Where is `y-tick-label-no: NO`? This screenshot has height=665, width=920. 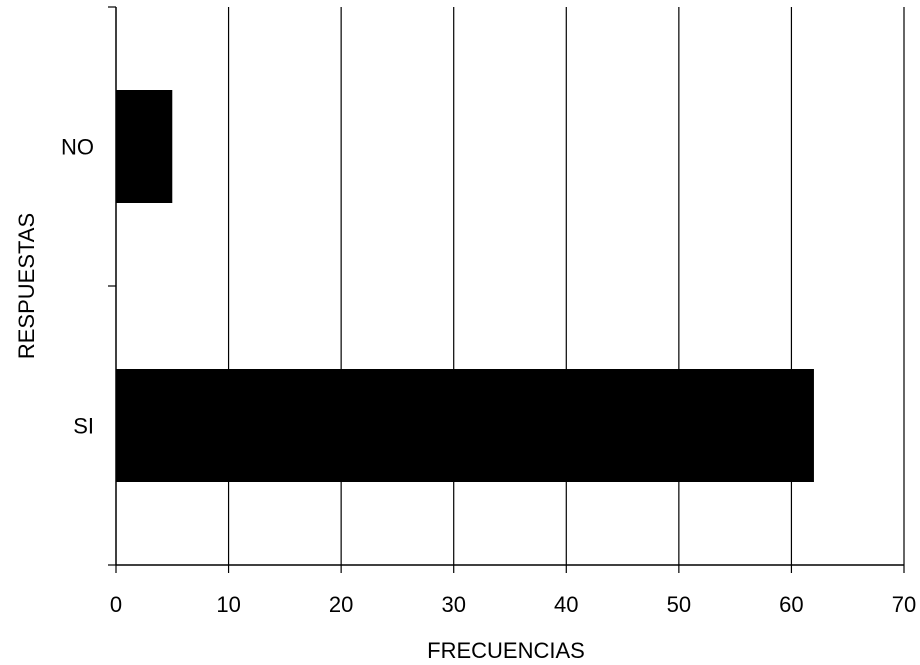 y-tick-label-no: NO is located at coordinates (77, 147).